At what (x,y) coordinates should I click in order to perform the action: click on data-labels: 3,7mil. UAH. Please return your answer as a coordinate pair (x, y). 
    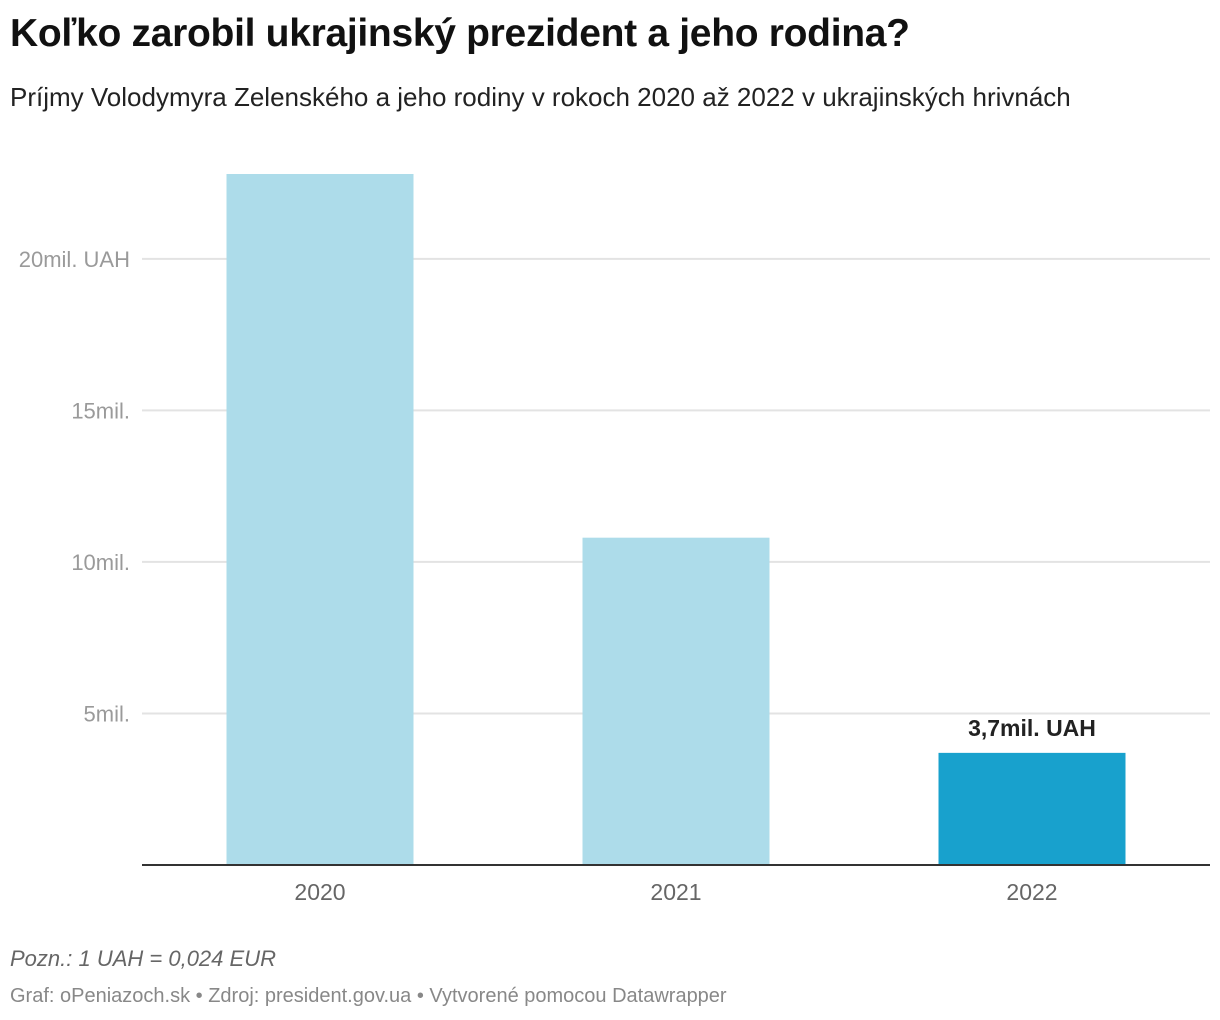
    Looking at the image, I should click on (1032, 728).